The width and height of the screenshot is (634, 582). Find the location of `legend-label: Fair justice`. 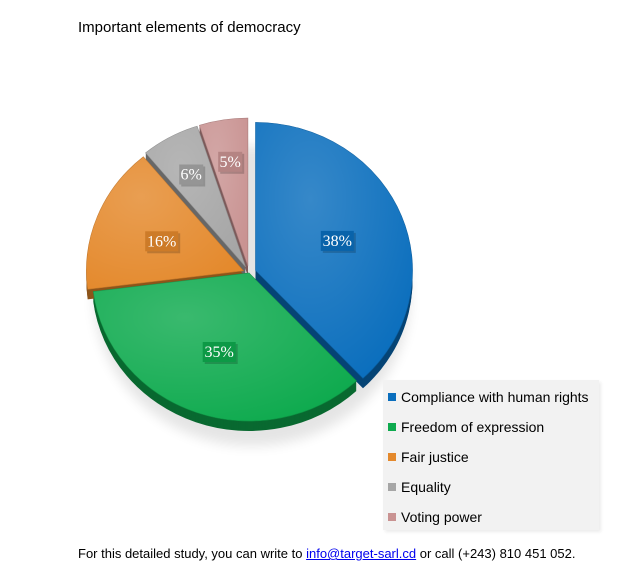

legend-label: Fair justice is located at coordinates (435, 457).